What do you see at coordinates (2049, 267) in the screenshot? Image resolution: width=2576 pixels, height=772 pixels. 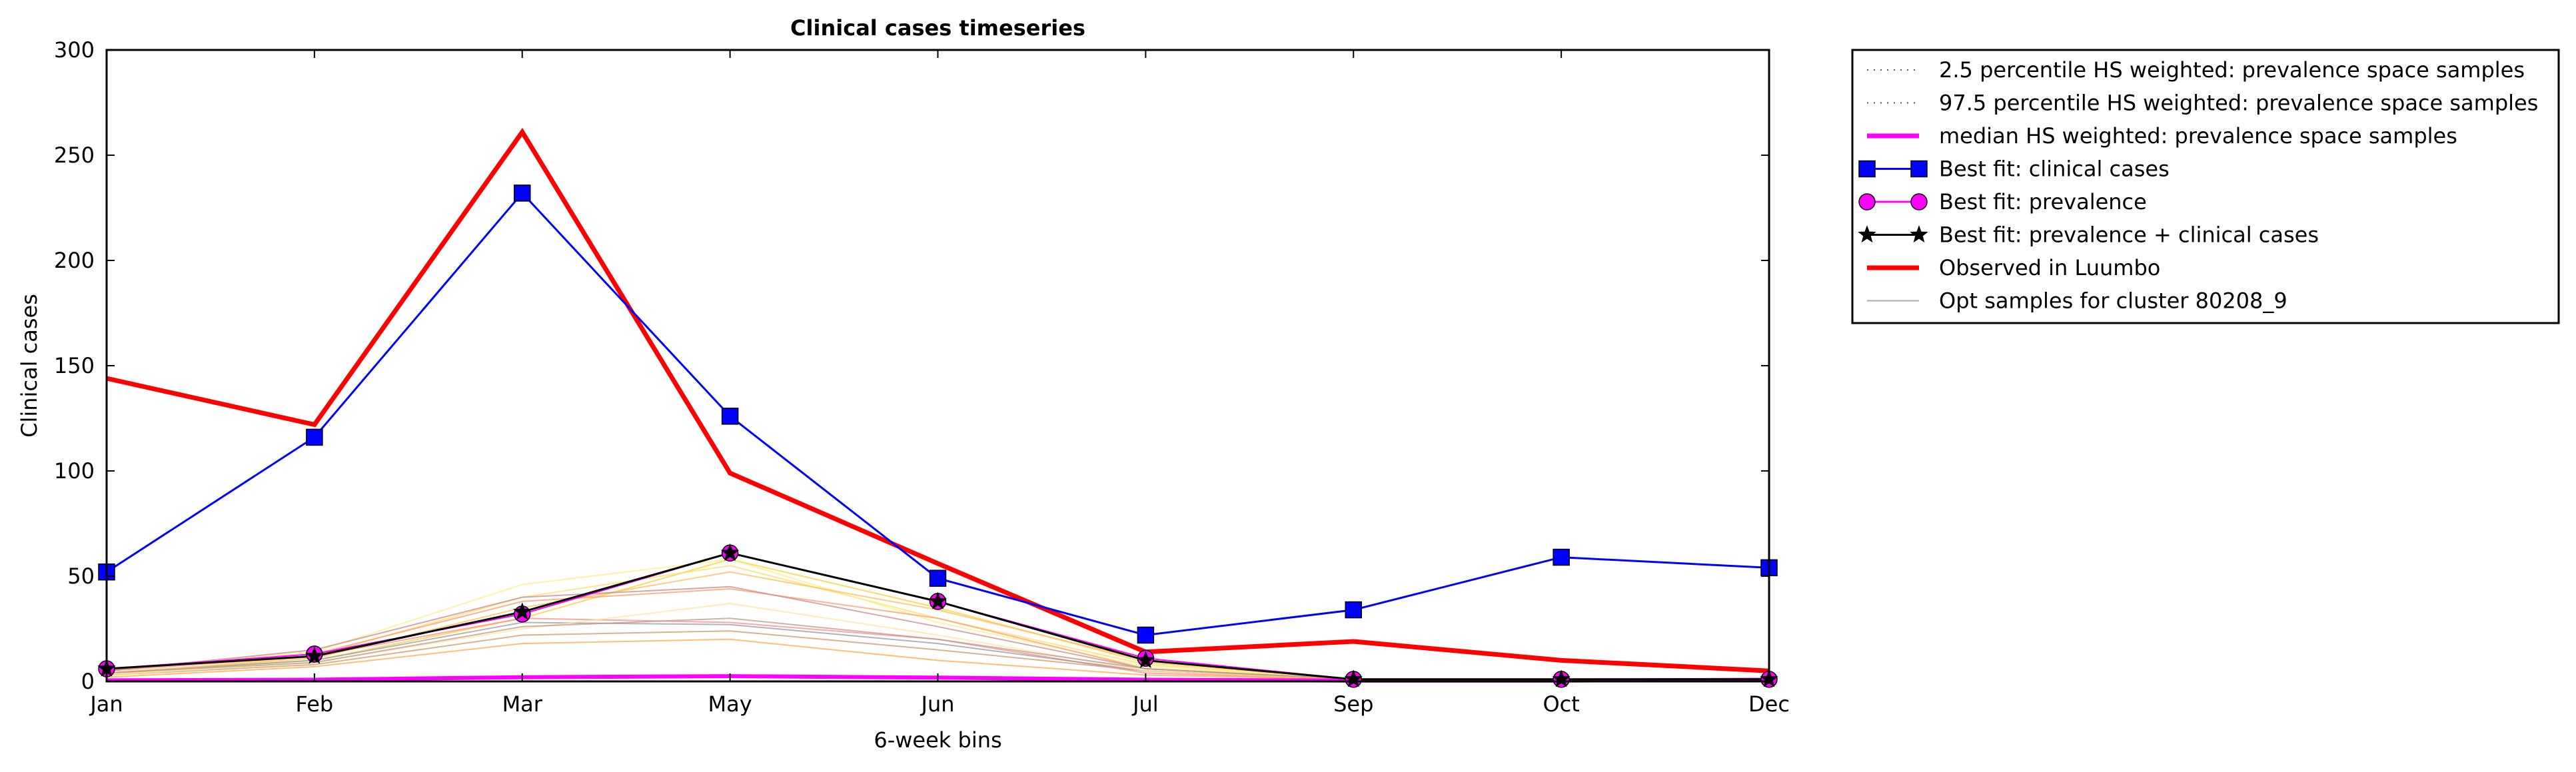 I see `legend-entry-label: Observed in Luumbo` at bounding box center [2049, 267].